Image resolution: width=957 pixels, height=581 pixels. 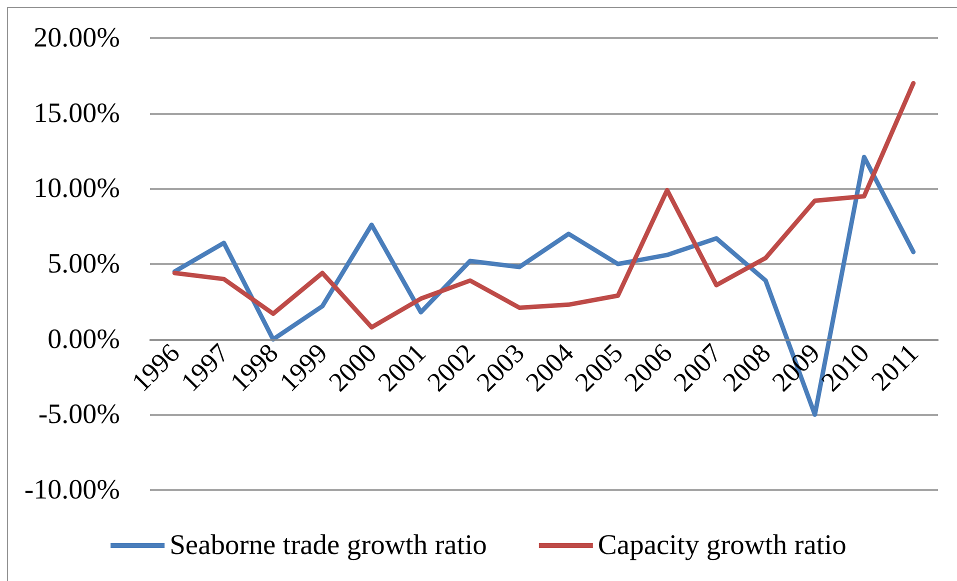 I want to click on y-tick-label: 0.00%, so click(x=84, y=339).